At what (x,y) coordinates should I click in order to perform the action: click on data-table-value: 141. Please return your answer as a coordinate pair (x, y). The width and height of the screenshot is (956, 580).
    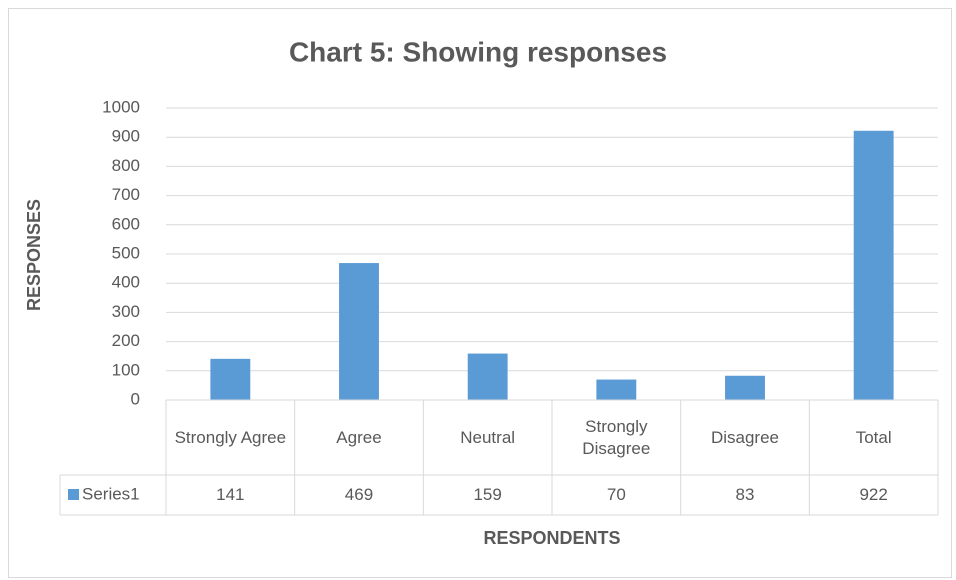
    Looking at the image, I should click on (230, 494).